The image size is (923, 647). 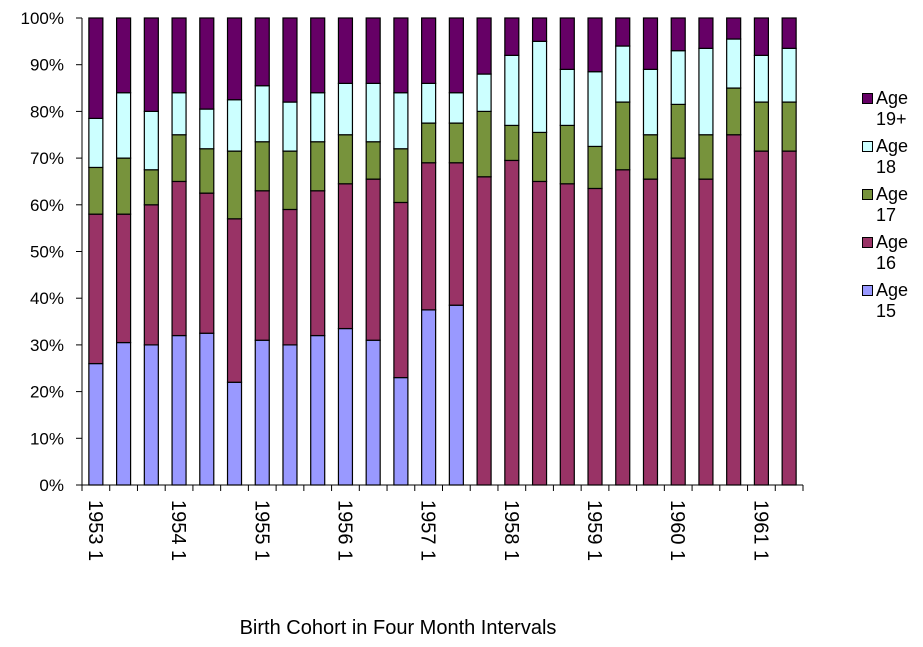 What do you see at coordinates (511, 530) in the screenshot?
I see `x-tick-label: 1958 1` at bounding box center [511, 530].